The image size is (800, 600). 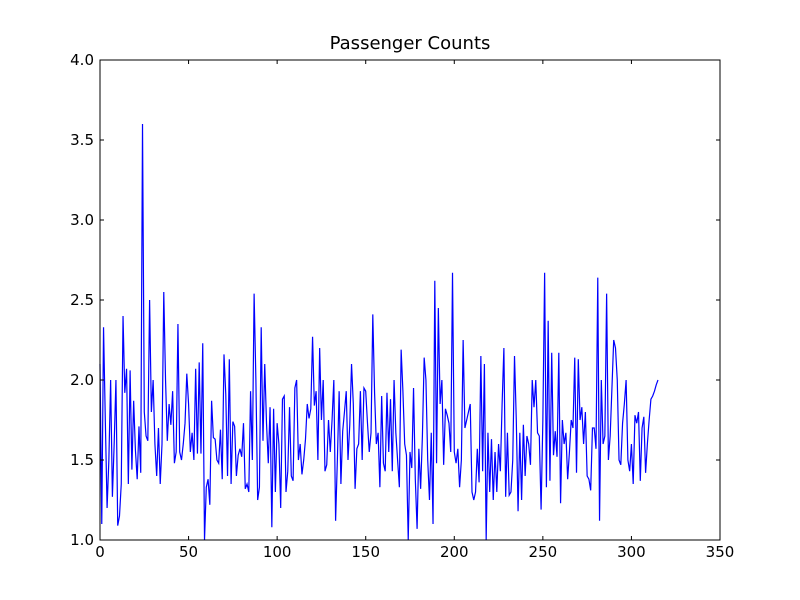 I want to click on y-tick-label: 2.0, so click(x=82, y=380).